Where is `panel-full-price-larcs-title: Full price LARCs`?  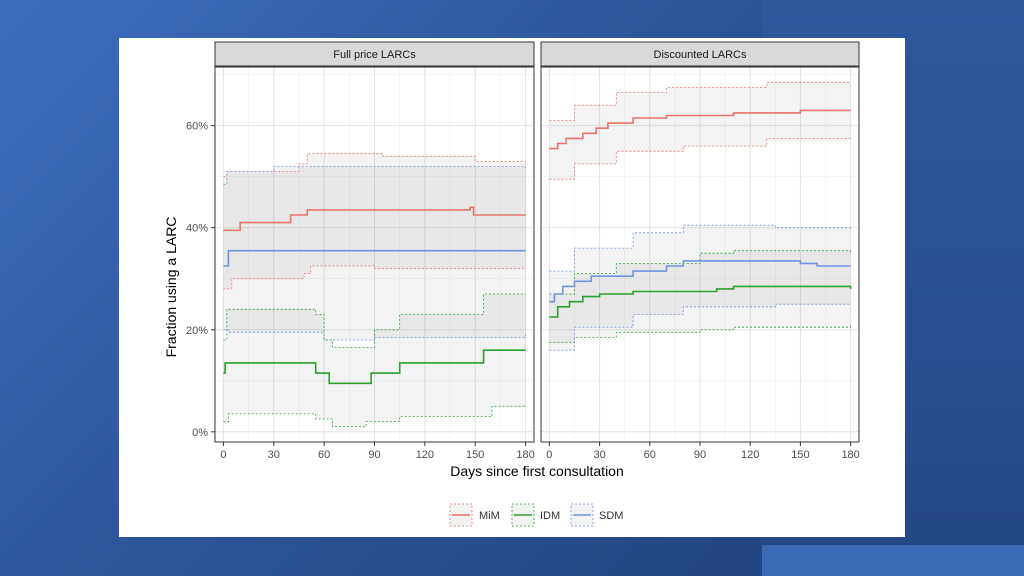
panel-full-price-larcs-title: Full price LARCs is located at coordinates (374, 55).